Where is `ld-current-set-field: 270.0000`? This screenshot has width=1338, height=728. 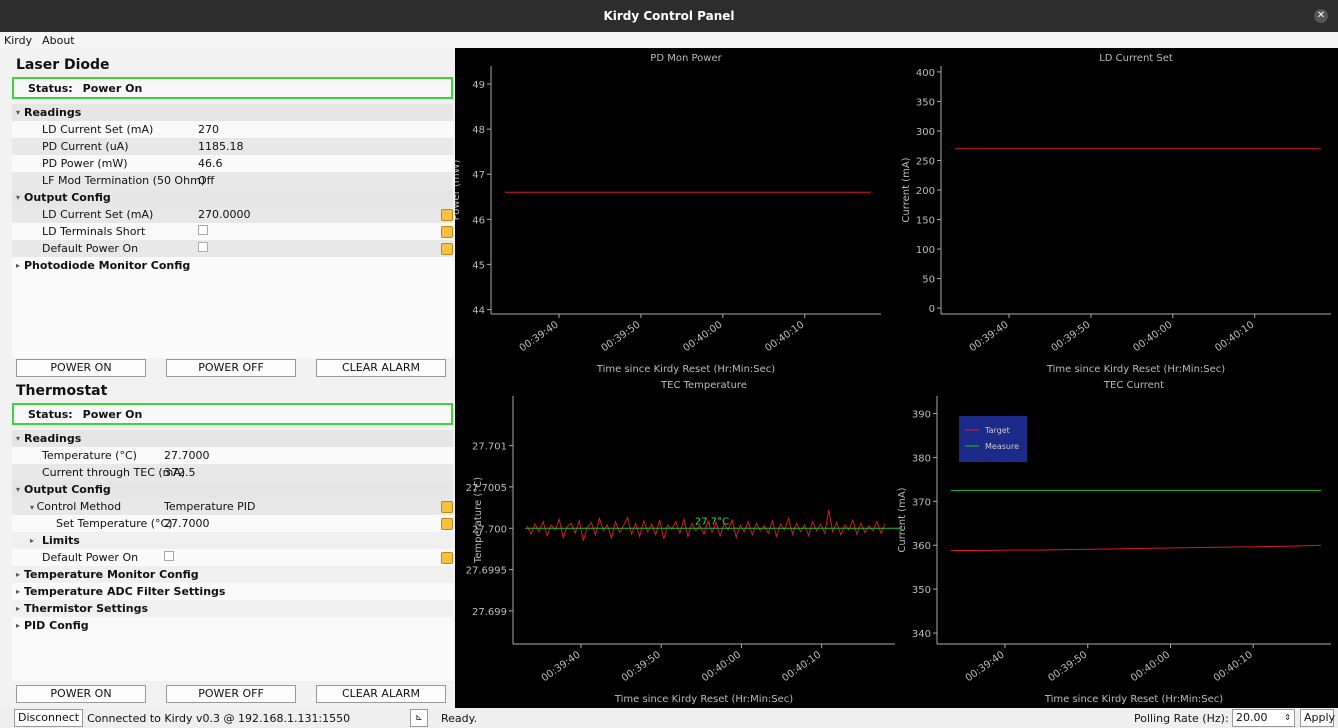
ld-current-set-field: 270.0000 is located at coordinates (224, 214).